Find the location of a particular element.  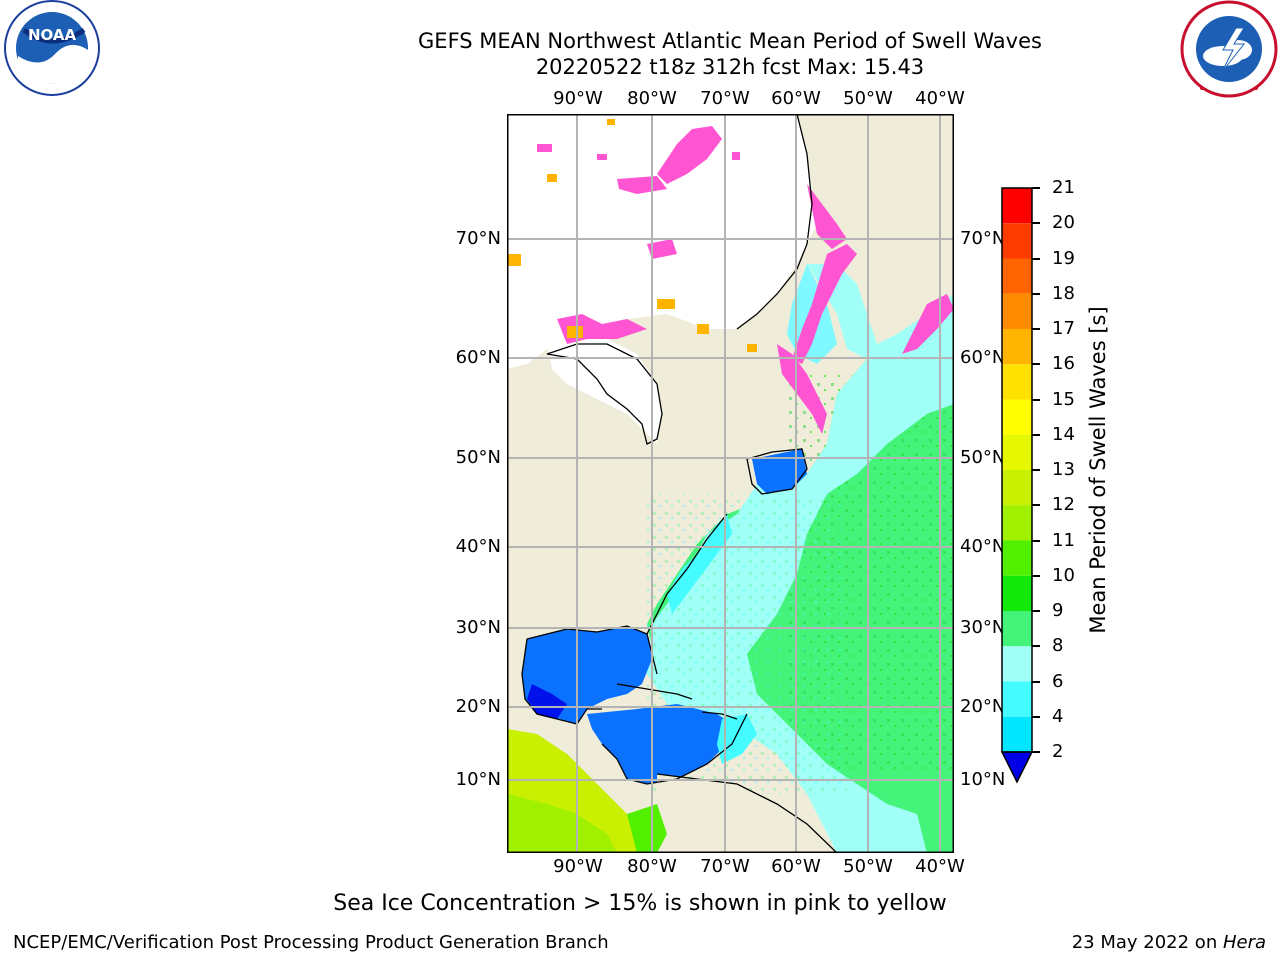

colorbar-tick-label: 19 is located at coordinates (1063, 258).